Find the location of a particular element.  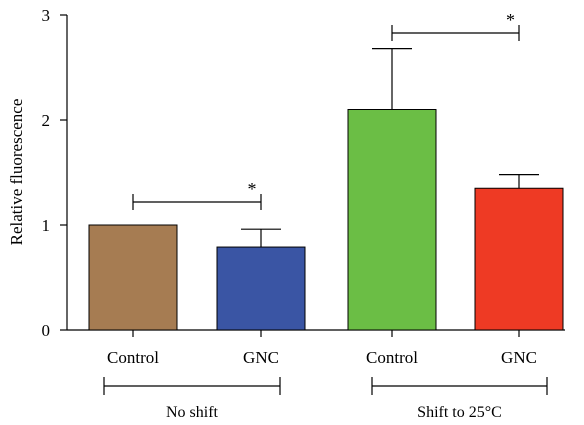

group-brackets: No shift Shift to 25°C is located at coordinates (325, 399).